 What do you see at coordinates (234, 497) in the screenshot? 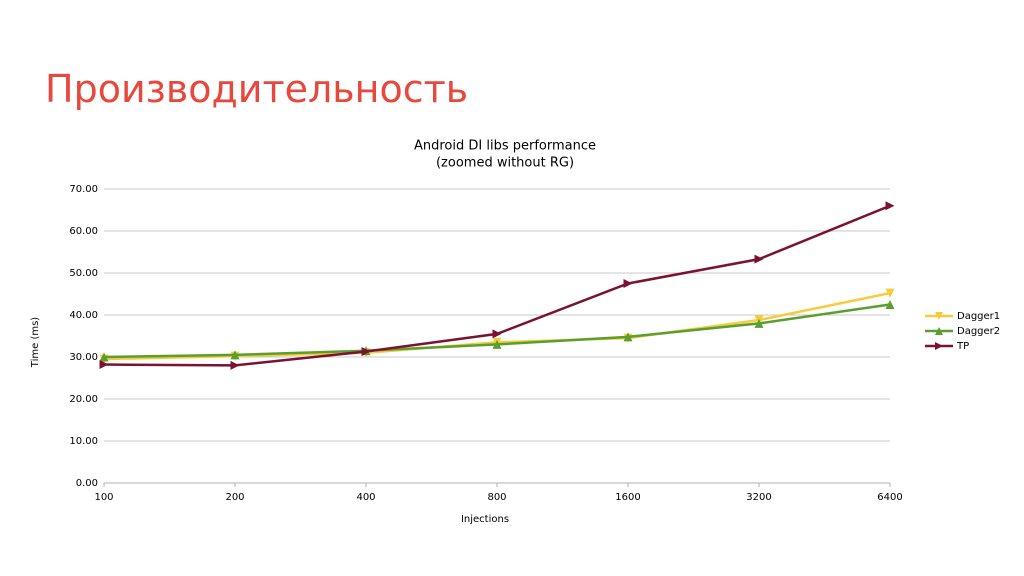
I see `x-tick-label: 200` at bounding box center [234, 497].